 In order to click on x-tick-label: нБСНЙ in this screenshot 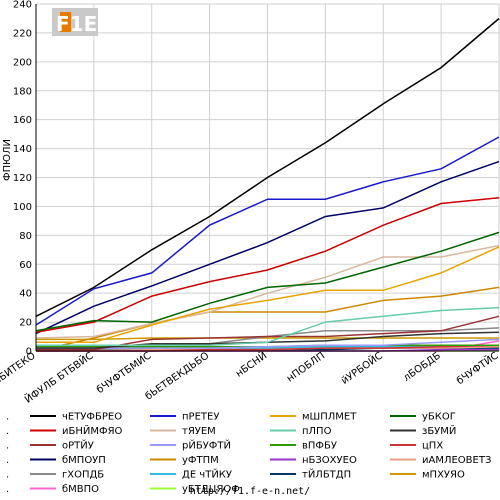, I will do `click(251, 364)`.